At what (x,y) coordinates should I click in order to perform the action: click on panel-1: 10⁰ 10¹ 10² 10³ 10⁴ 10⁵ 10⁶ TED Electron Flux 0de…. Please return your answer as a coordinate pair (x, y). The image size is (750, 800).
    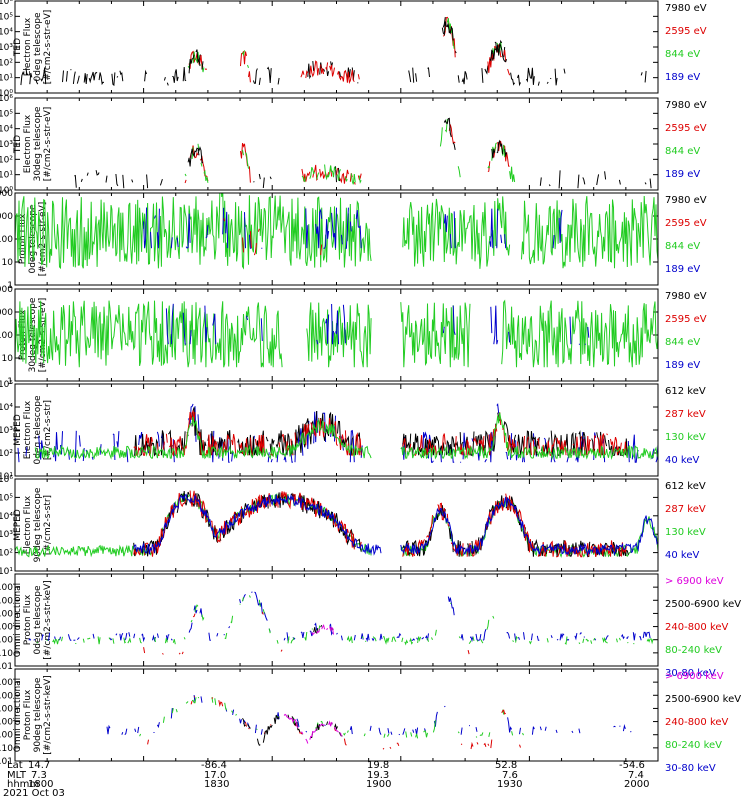
    Looking at the image, I should click on (353, 49).